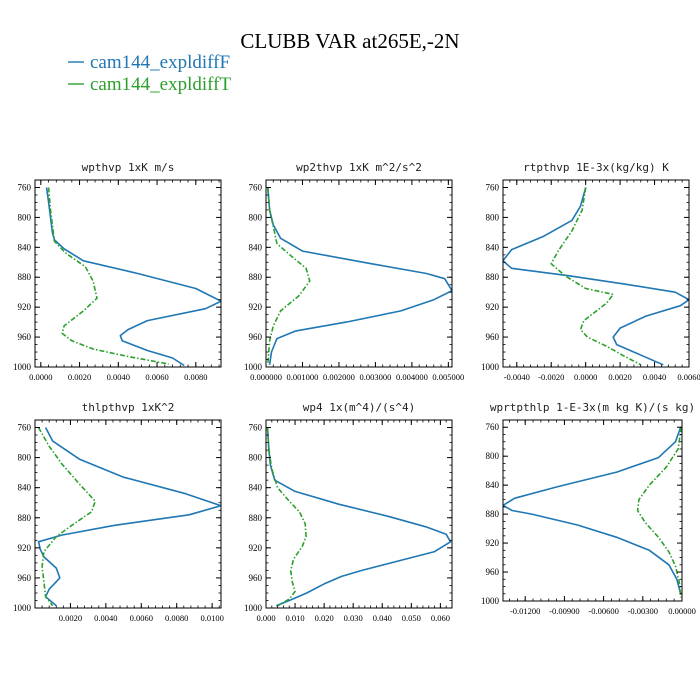 The height and width of the screenshot is (700, 700). Describe the element at coordinates (349, 41) in the screenshot. I see `figure-title: CLUBB VAR at265E,-2N` at that location.